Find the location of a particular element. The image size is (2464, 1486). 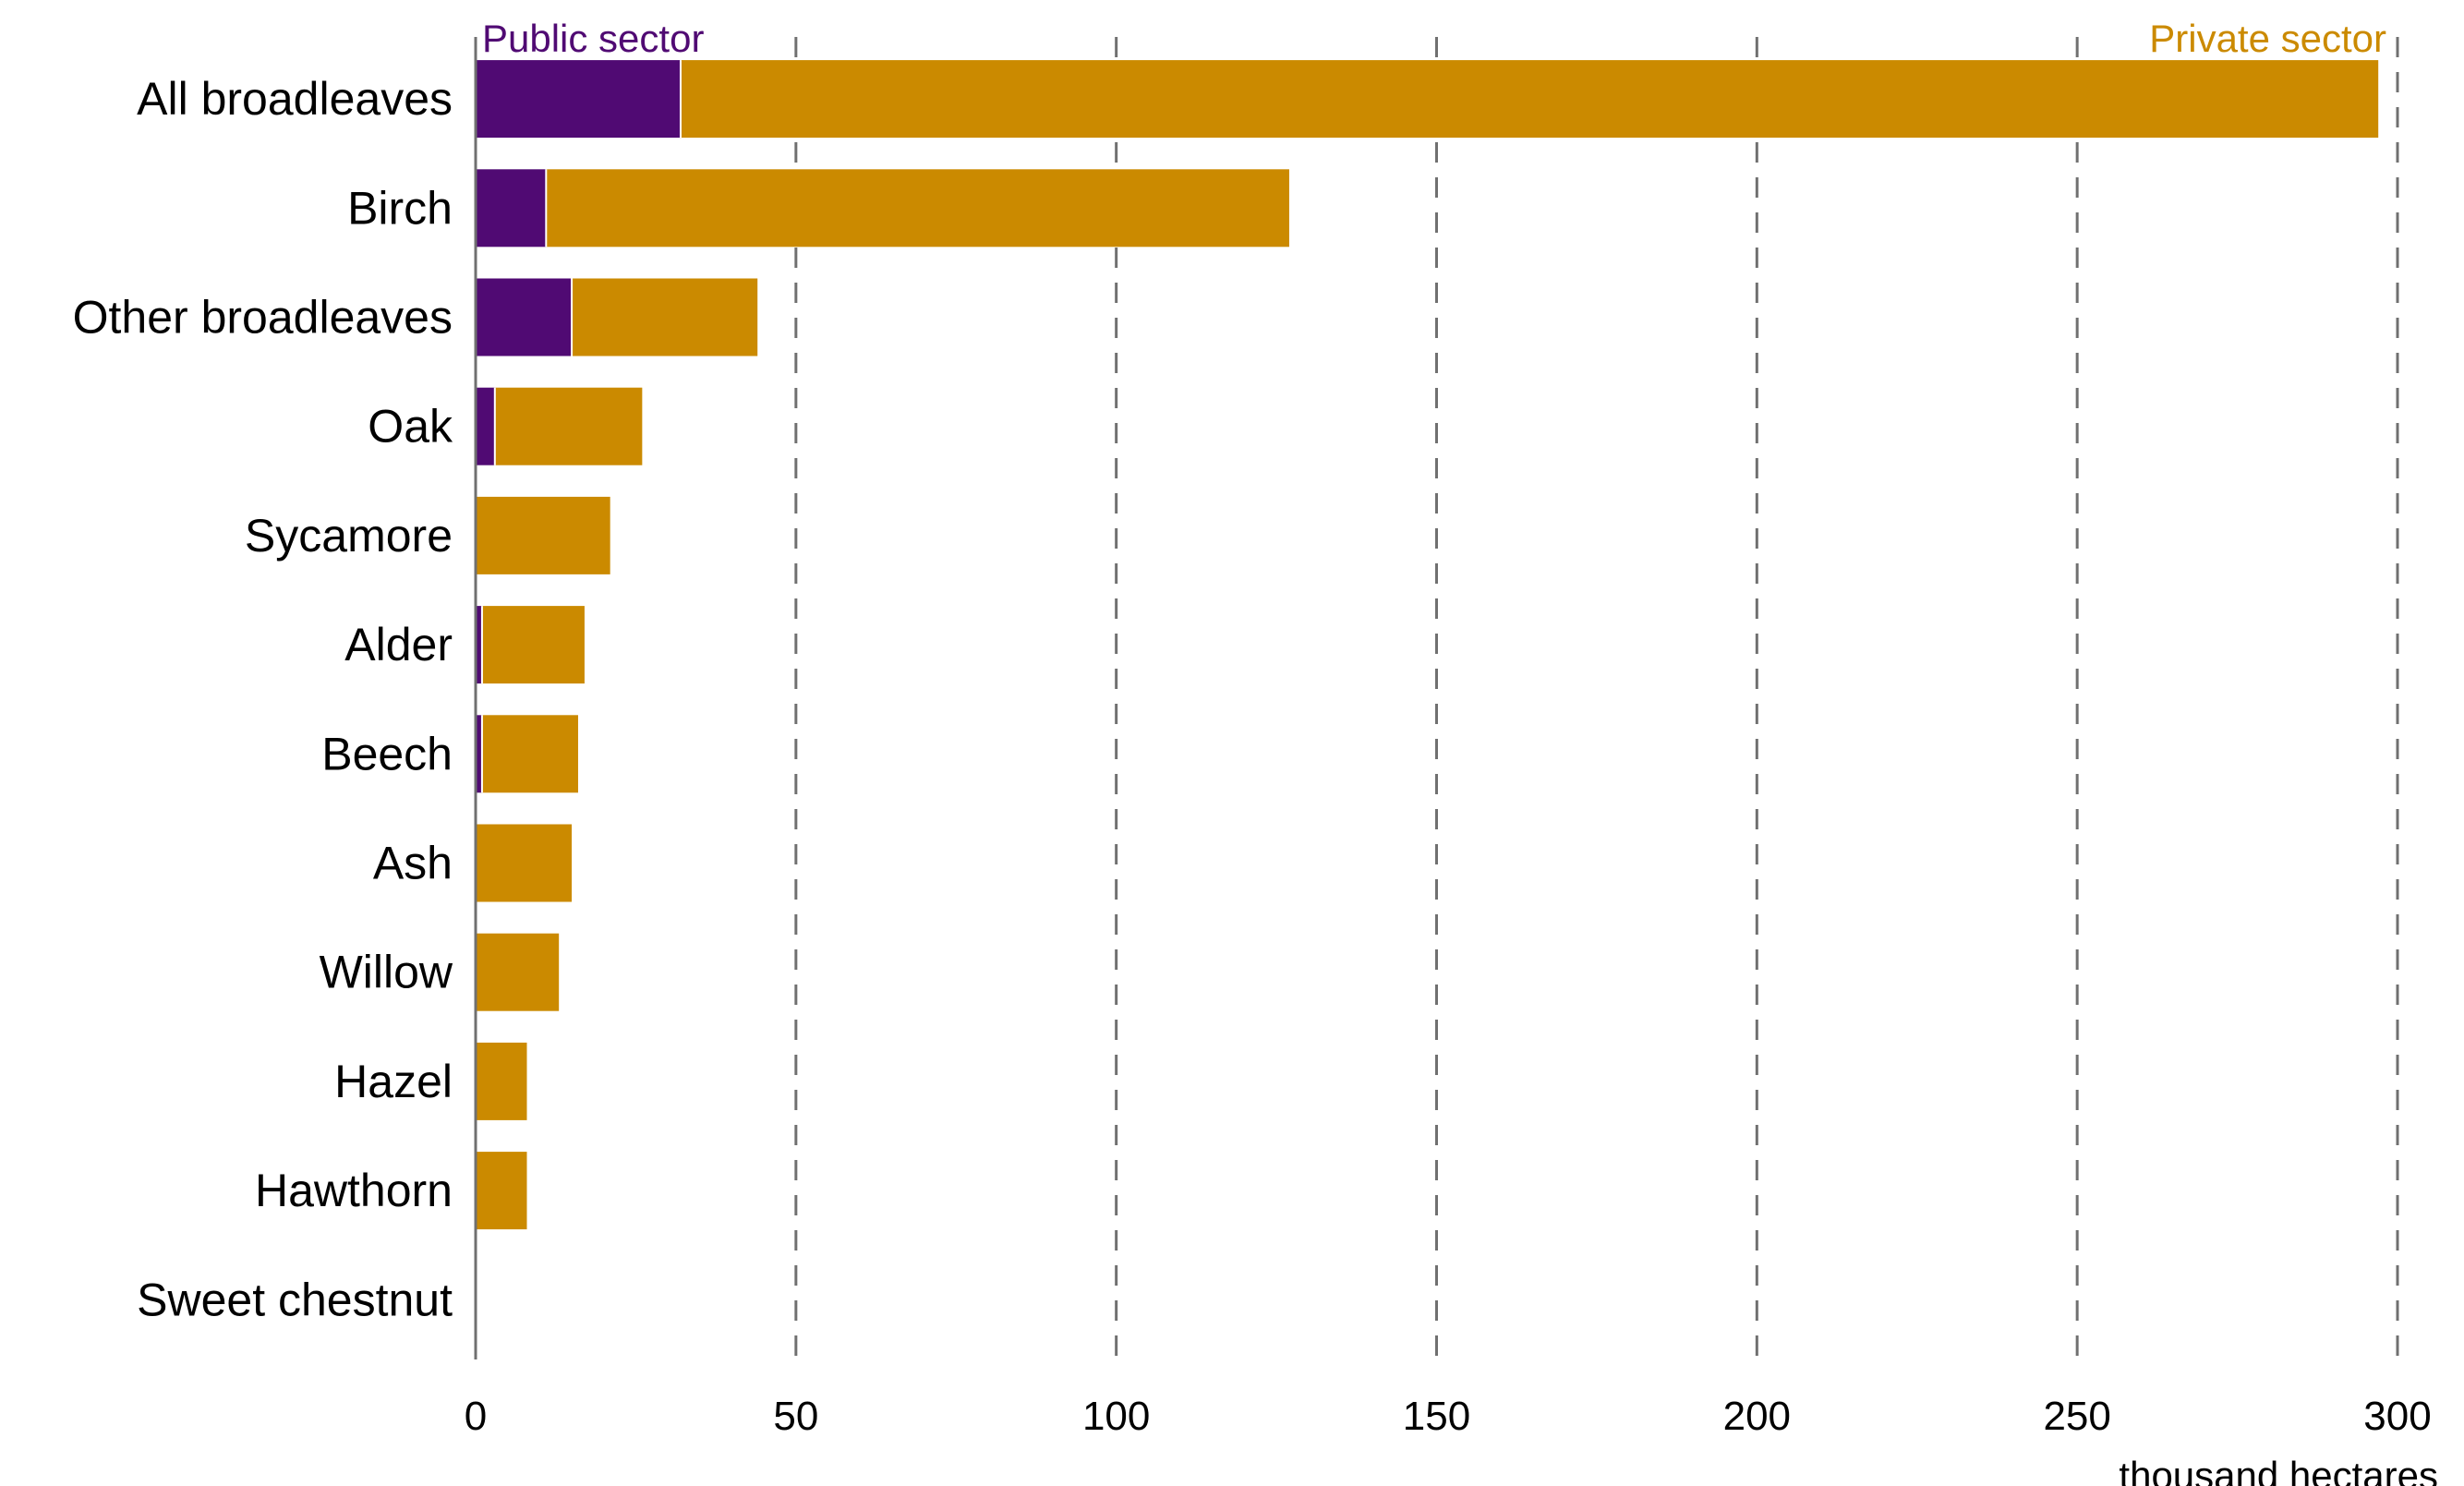

category-label: Willow is located at coordinates (387, 972).